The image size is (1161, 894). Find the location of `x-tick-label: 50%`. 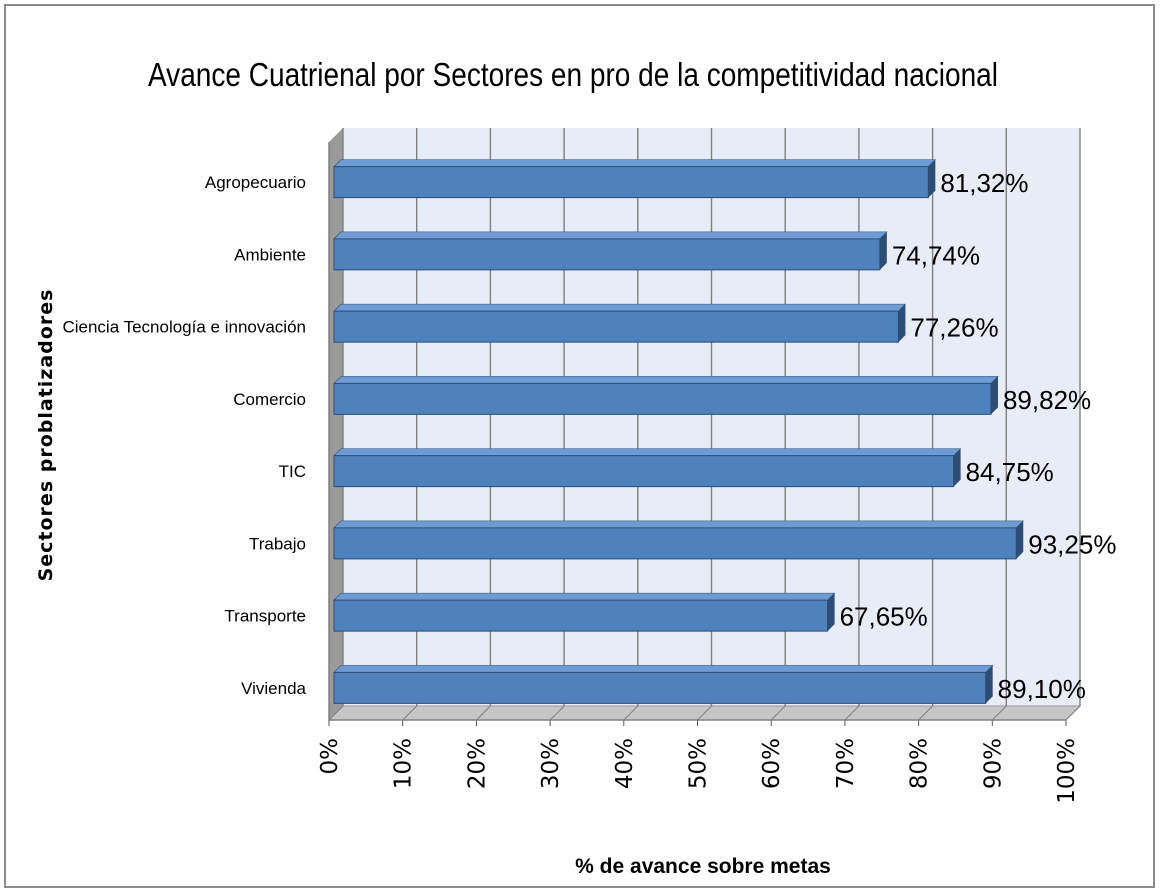

x-tick-label: 50% is located at coordinates (699, 763).